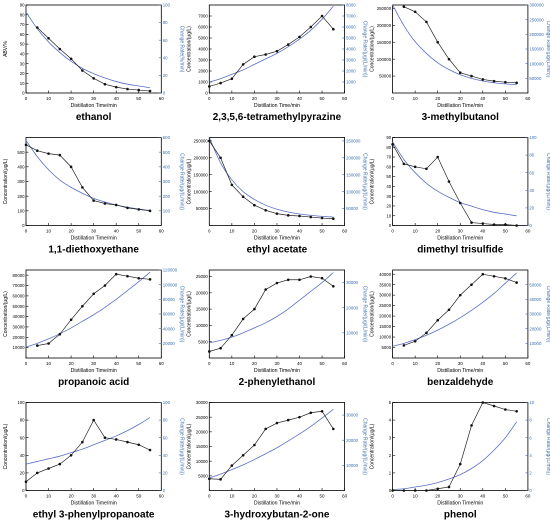  Describe the element at coordinates (373, 314) in the screenshot. I see `panel-9-ylabel: Concentration/(μg/L)` at that location.